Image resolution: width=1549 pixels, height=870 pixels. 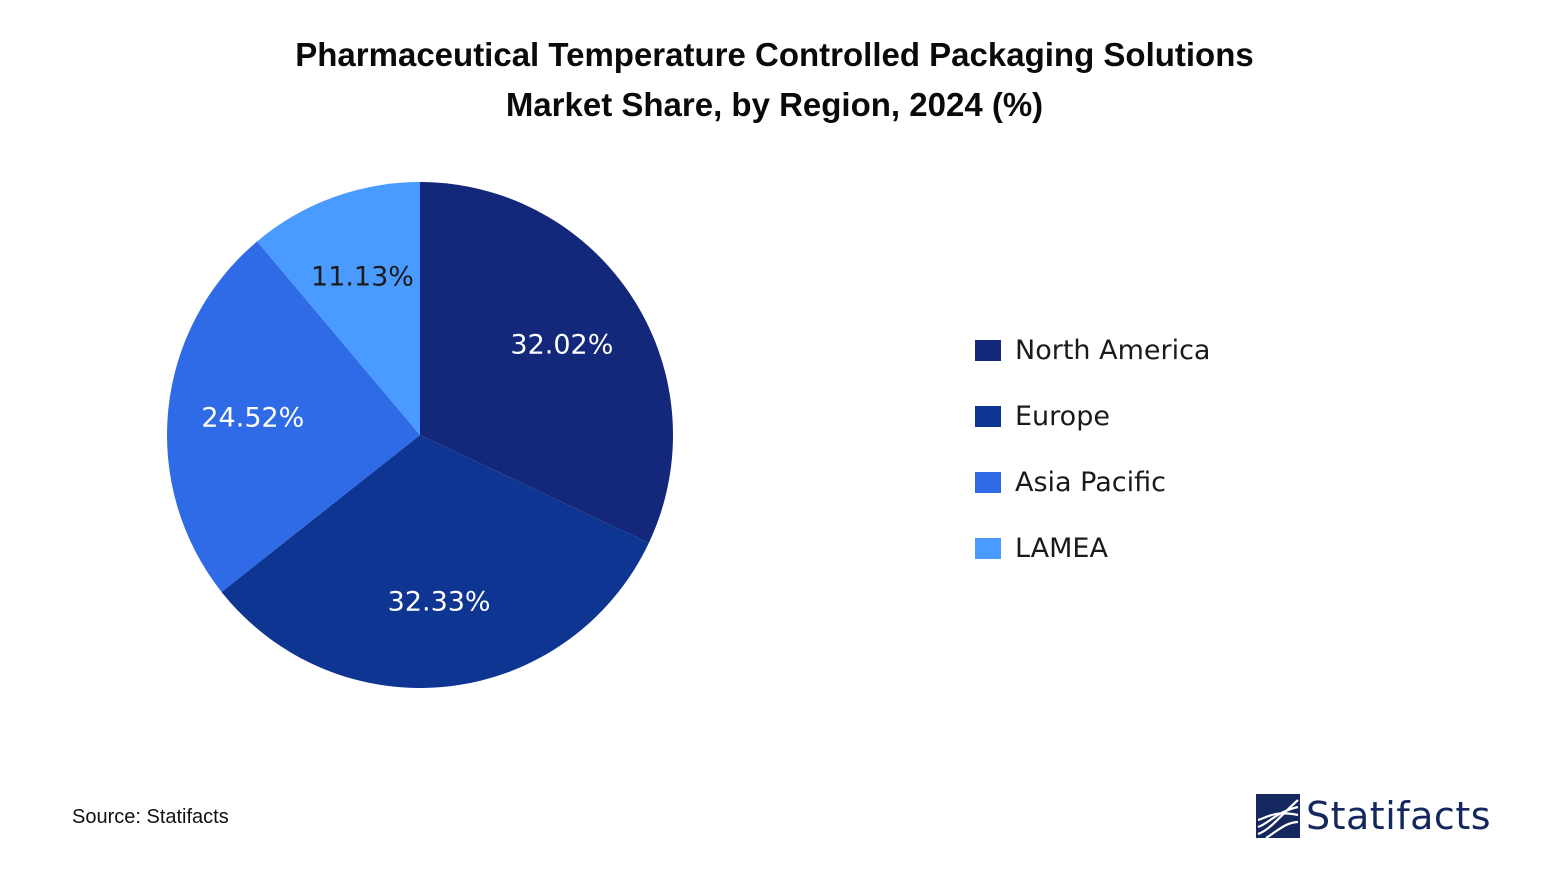 I want to click on legend-swatch-europe, so click(x=988, y=416).